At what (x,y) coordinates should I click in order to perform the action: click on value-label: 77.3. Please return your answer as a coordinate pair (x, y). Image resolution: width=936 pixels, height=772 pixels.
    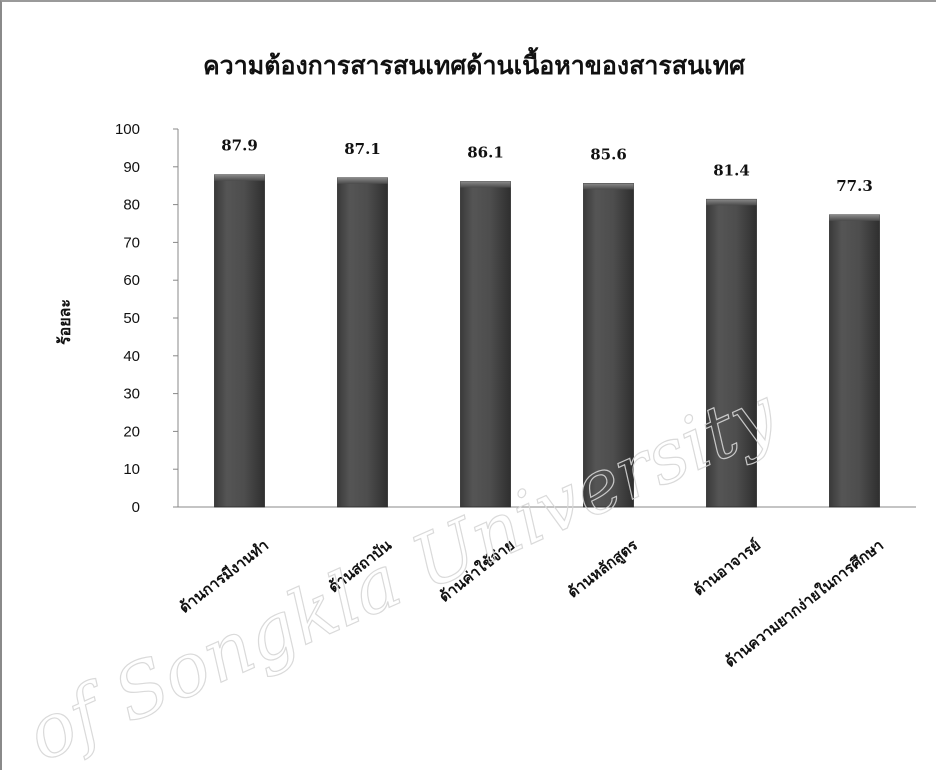
    Looking at the image, I should click on (854, 186).